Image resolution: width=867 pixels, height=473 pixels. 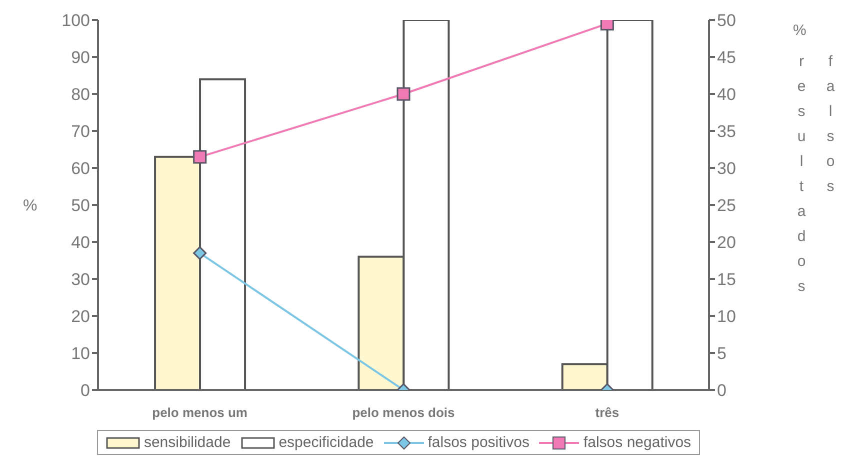 I want to click on y2-tick-label: 0, so click(x=721, y=390).